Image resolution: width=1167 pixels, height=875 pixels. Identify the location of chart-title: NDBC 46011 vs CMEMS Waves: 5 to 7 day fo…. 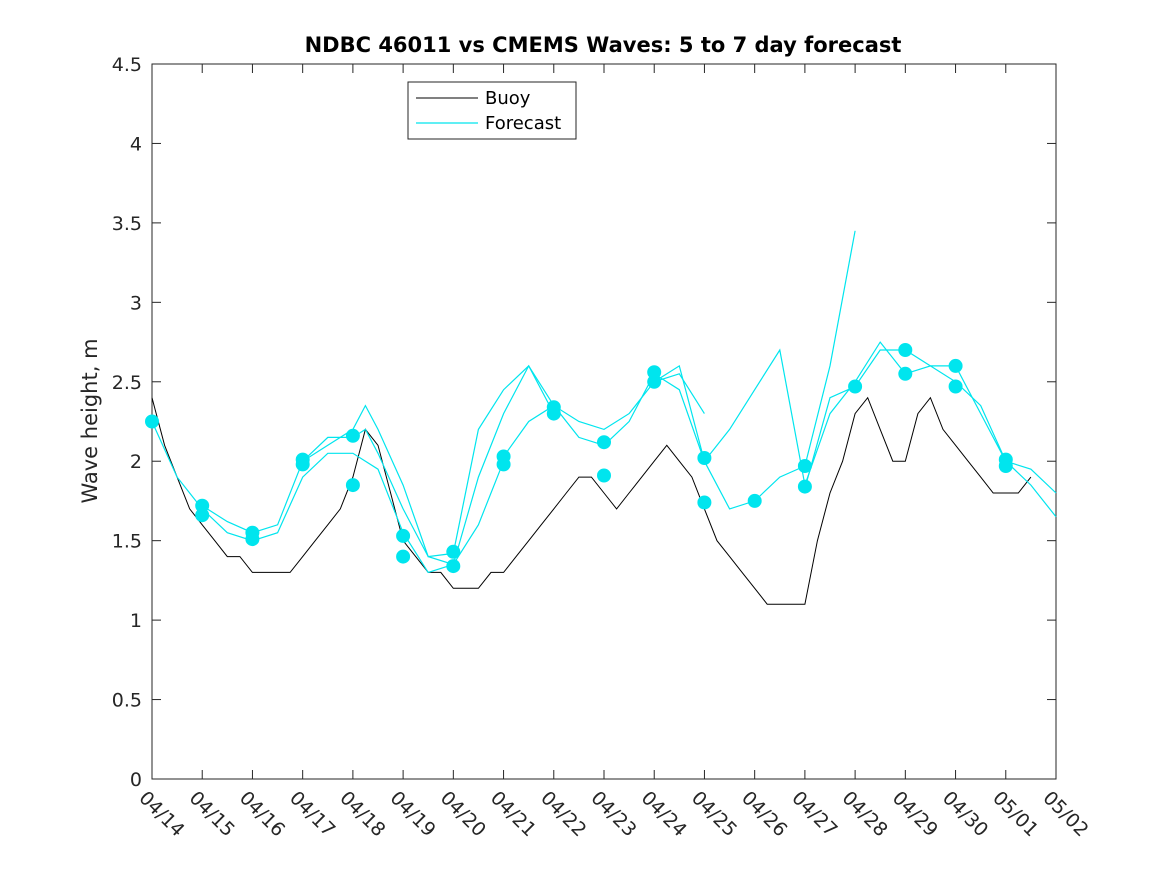
(603, 45).